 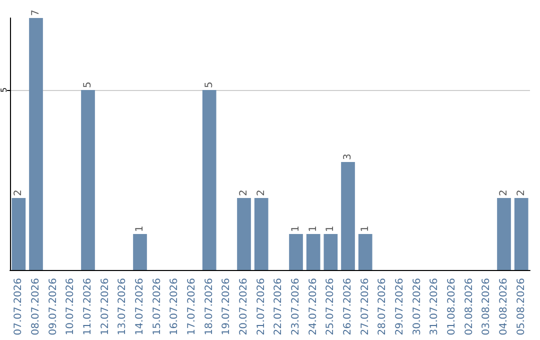 I want to click on x-tick-label: 08.07.2026, so click(x=36, y=307).